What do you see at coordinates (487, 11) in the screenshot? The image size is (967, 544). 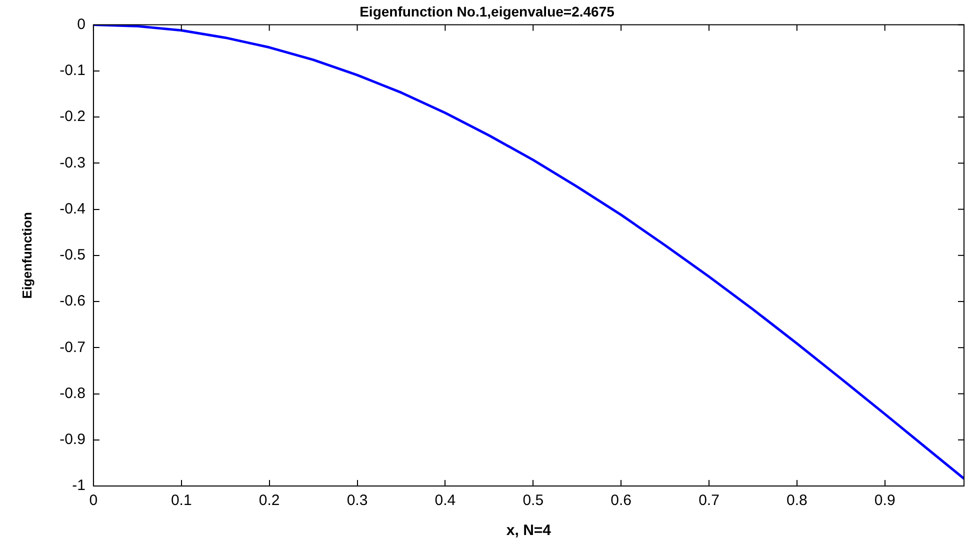 I see `chart-title: Eigenfunction No.1,eigenvalue=2.4675` at bounding box center [487, 11].